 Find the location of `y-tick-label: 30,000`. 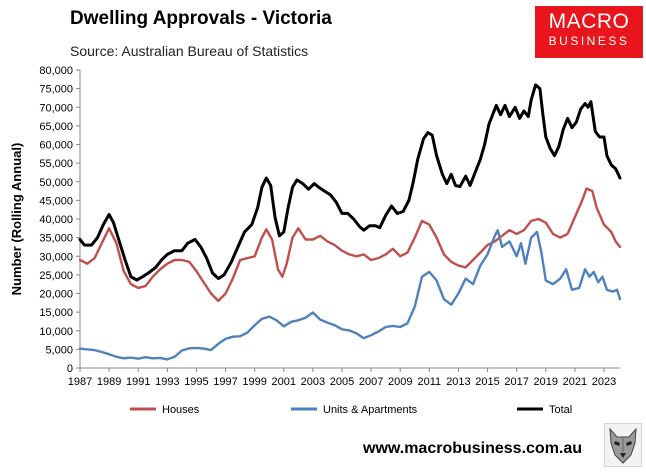

y-tick-label: 30,000 is located at coordinates (56, 257).